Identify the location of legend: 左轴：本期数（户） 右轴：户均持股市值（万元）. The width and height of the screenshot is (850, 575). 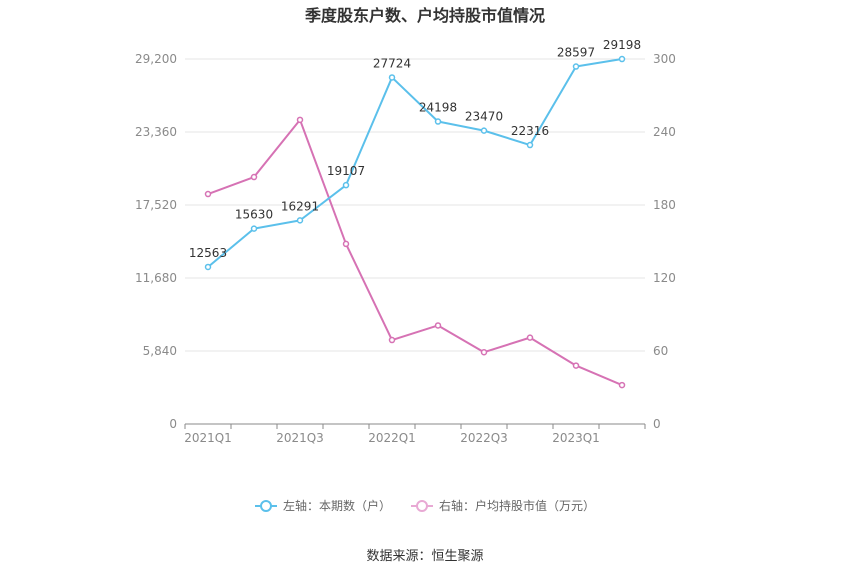
(425, 505).